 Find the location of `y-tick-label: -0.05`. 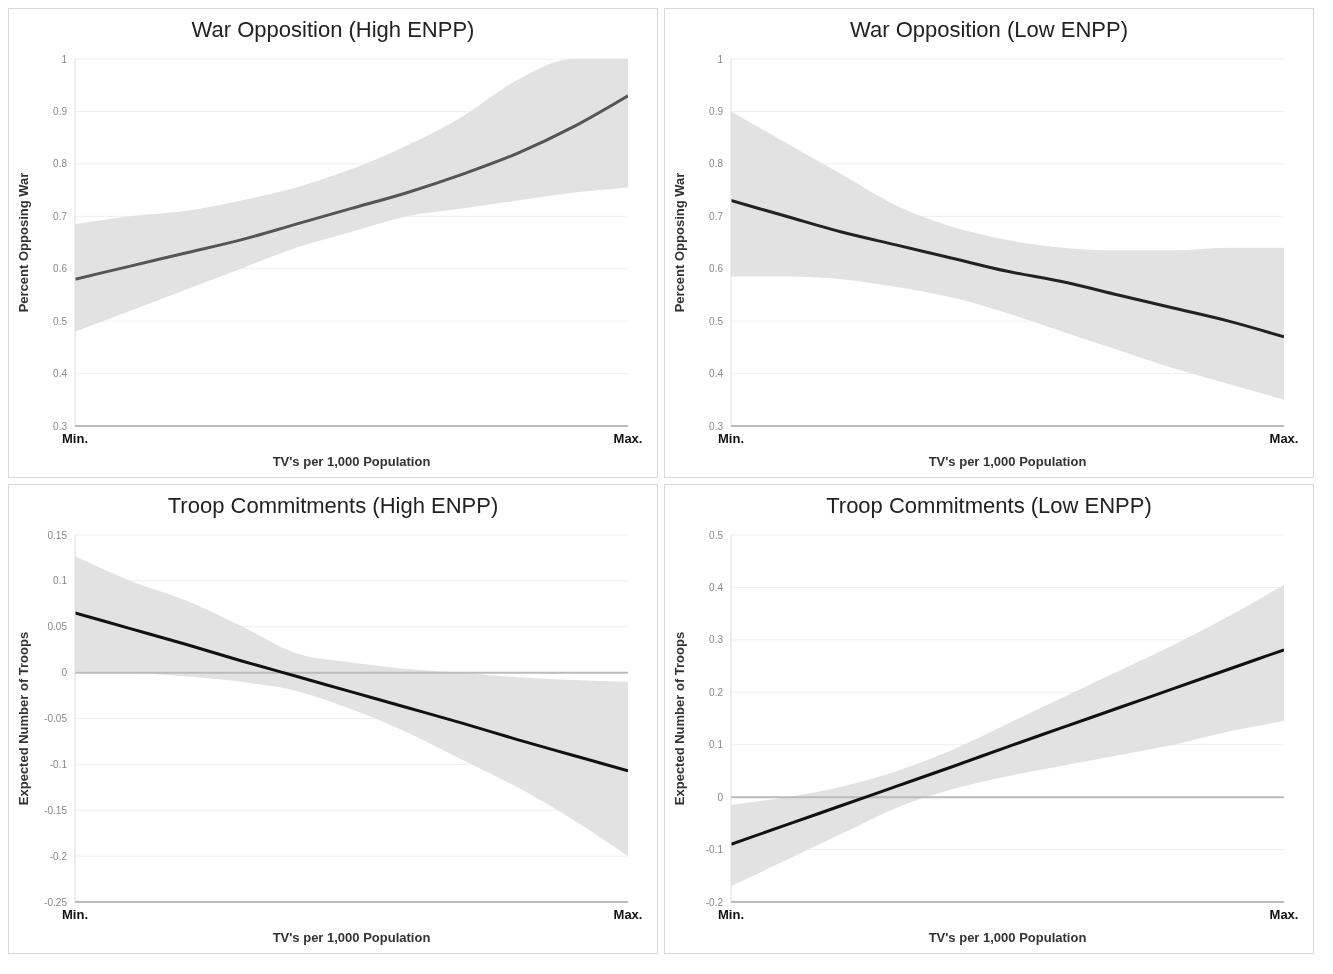

y-tick-label: -0.05 is located at coordinates (56, 719).